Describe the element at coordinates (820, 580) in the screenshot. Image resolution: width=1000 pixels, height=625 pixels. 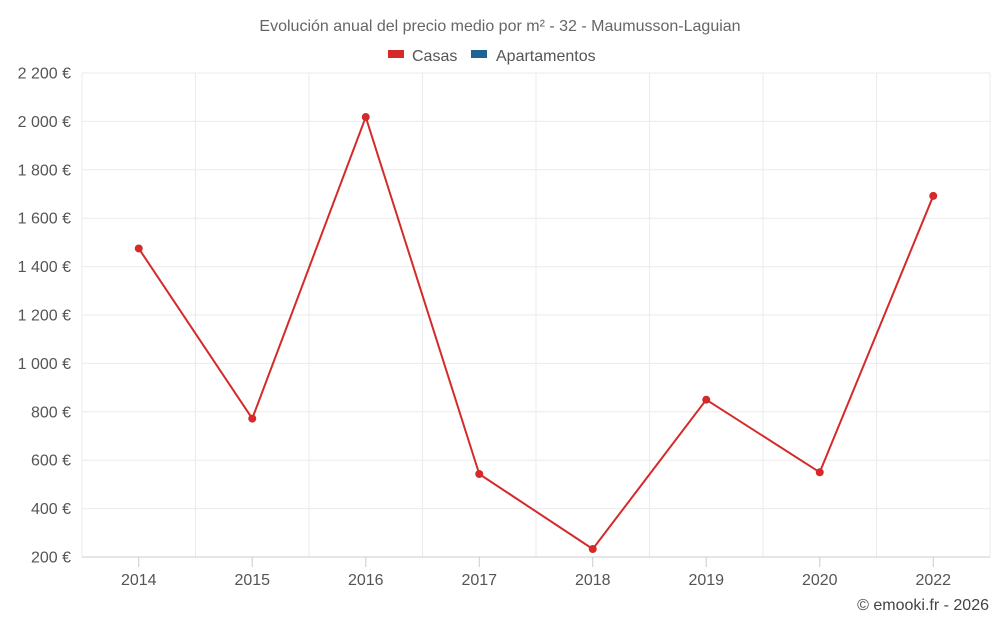
I see `x-tick-label: 2020` at that location.